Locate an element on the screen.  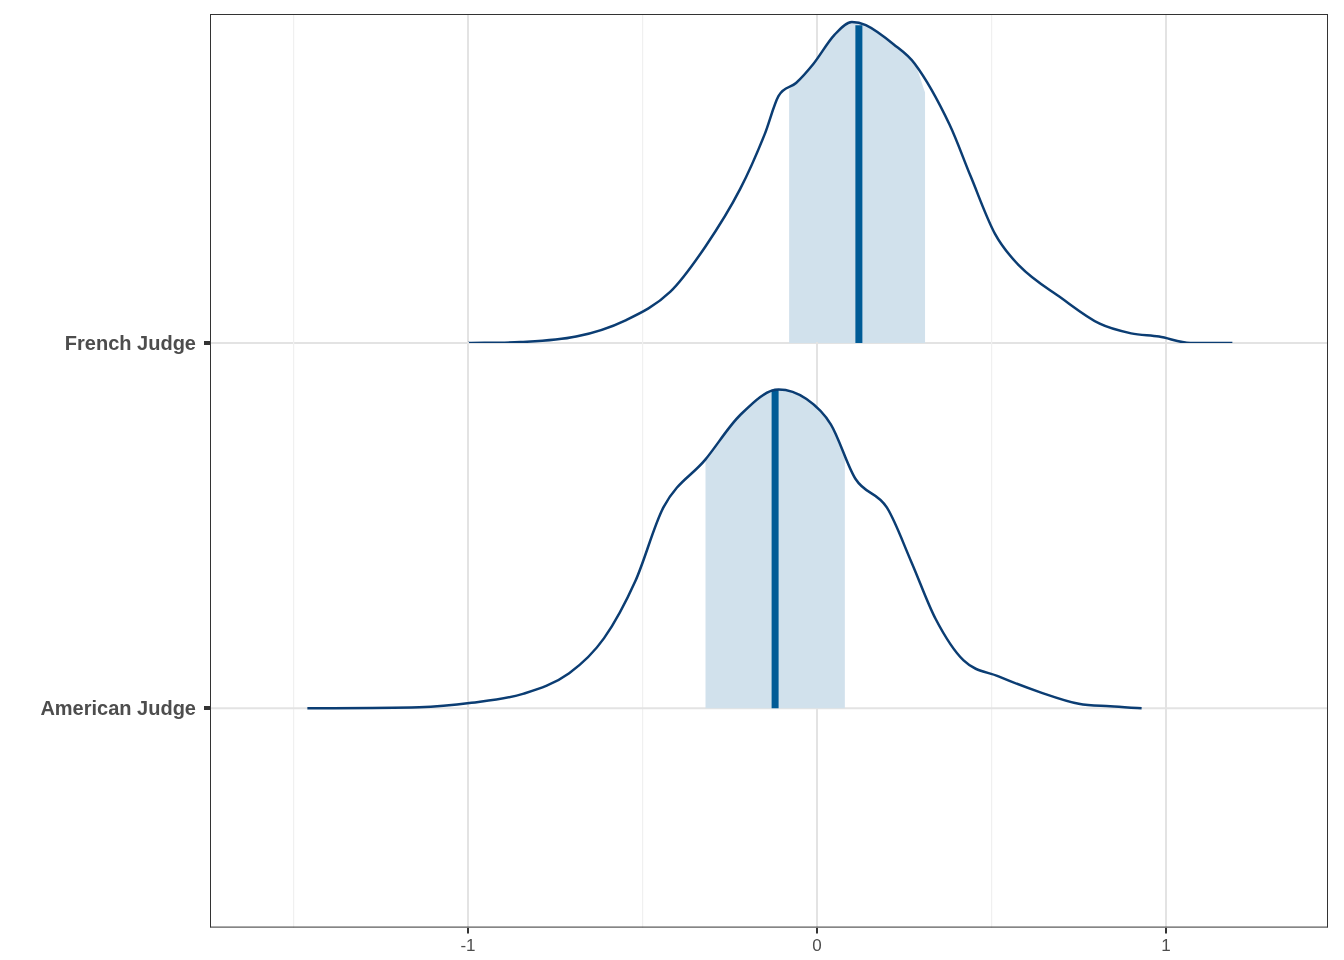
x-tick-label: -1 is located at coordinates (468, 946).